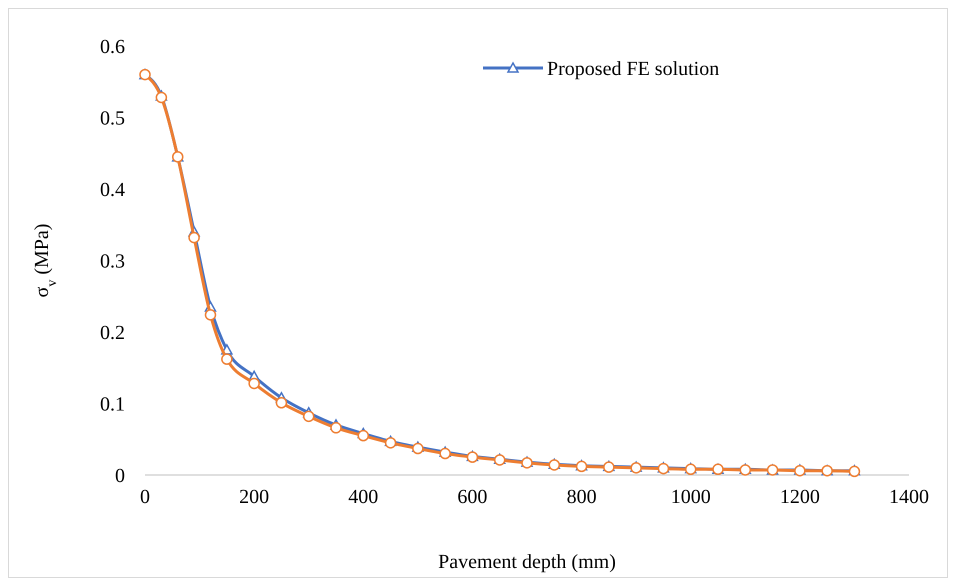 This screenshot has width=958, height=588. What do you see at coordinates (120, 476) in the screenshot?
I see `y-tick-label: 0` at bounding box center [120, 476].